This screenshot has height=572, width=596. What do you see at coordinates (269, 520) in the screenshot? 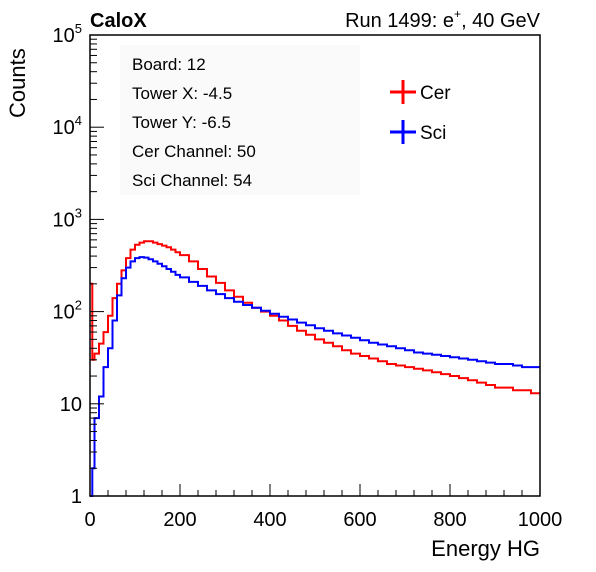
I see `x-tick-label: 400` at bounding box center [269, 520].